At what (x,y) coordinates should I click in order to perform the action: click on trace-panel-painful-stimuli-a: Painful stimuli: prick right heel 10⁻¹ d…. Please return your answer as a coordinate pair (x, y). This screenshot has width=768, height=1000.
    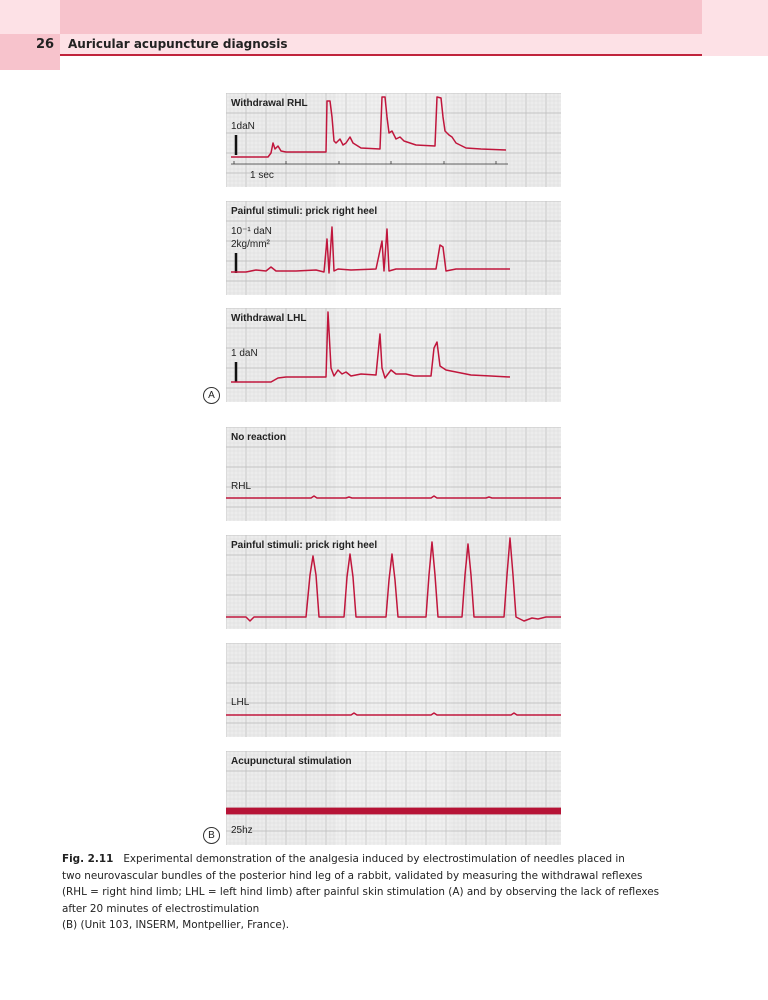
    Looking at the image, I should click on (393, 248).